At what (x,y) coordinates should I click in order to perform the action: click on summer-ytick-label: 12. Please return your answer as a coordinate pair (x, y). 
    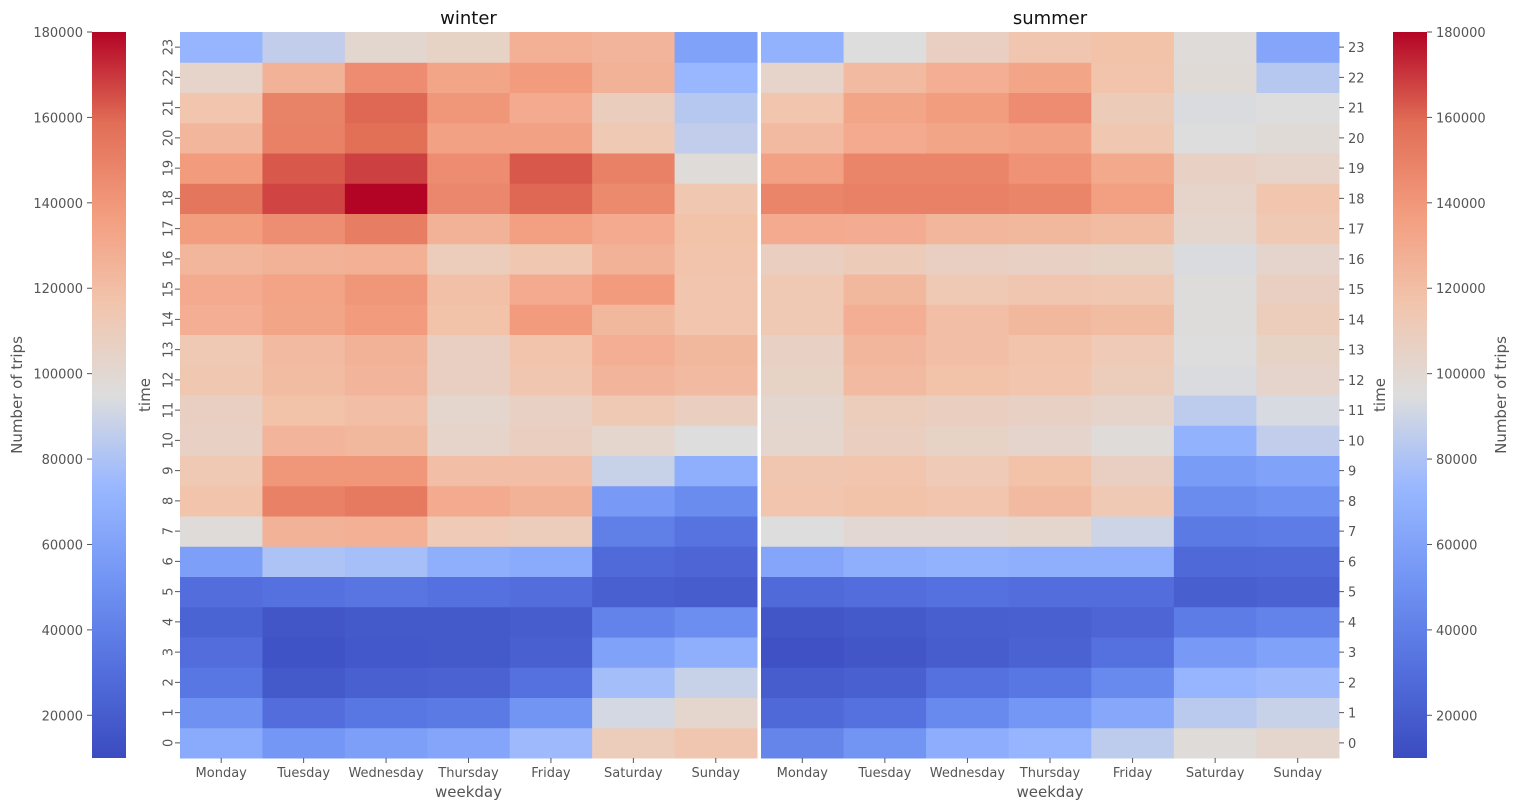
    Looking at the image, I should click on (1356, 381).